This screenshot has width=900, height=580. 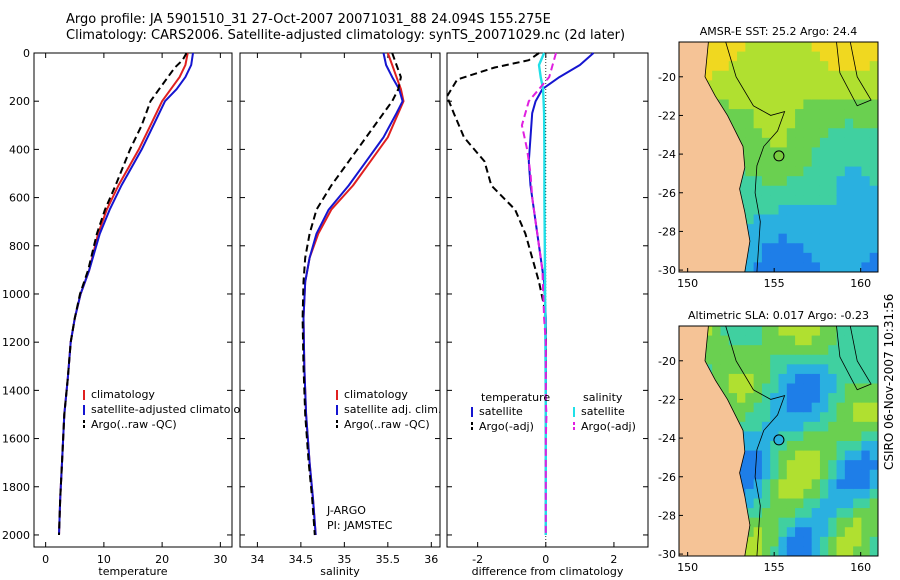 What do you see at coordinates (515, 397) in the screenshot?
I see `legend-header: temperature` at bounding box center [515, 397].